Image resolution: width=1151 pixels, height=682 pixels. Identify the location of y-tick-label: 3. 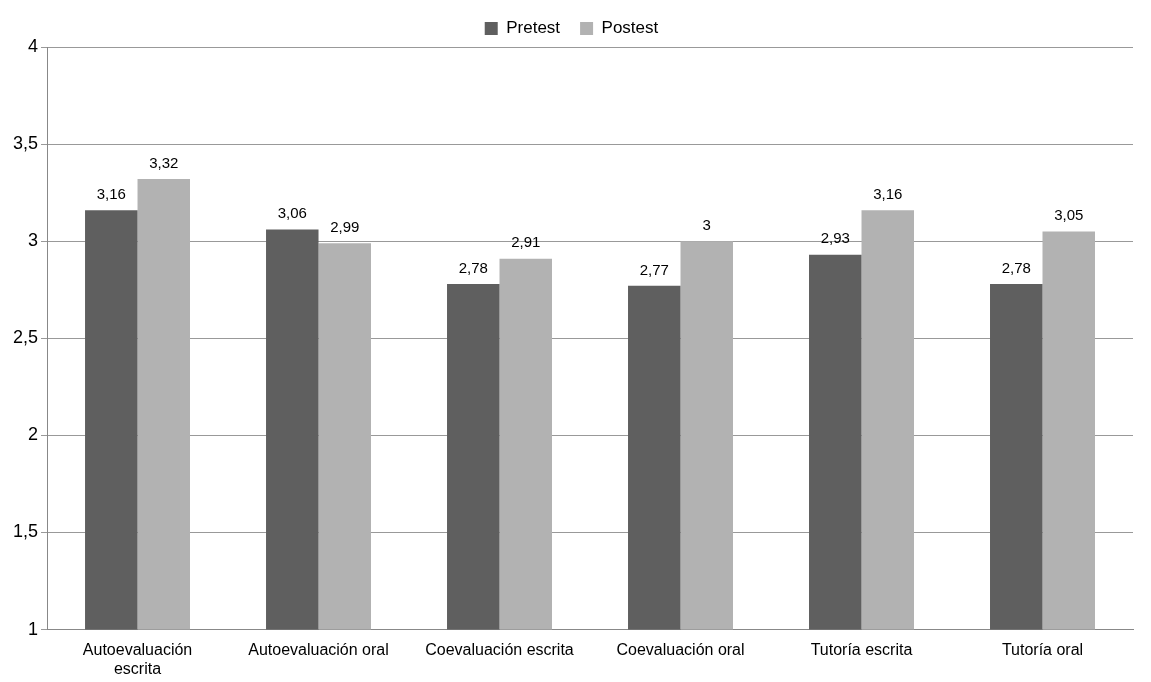
(33, 240).